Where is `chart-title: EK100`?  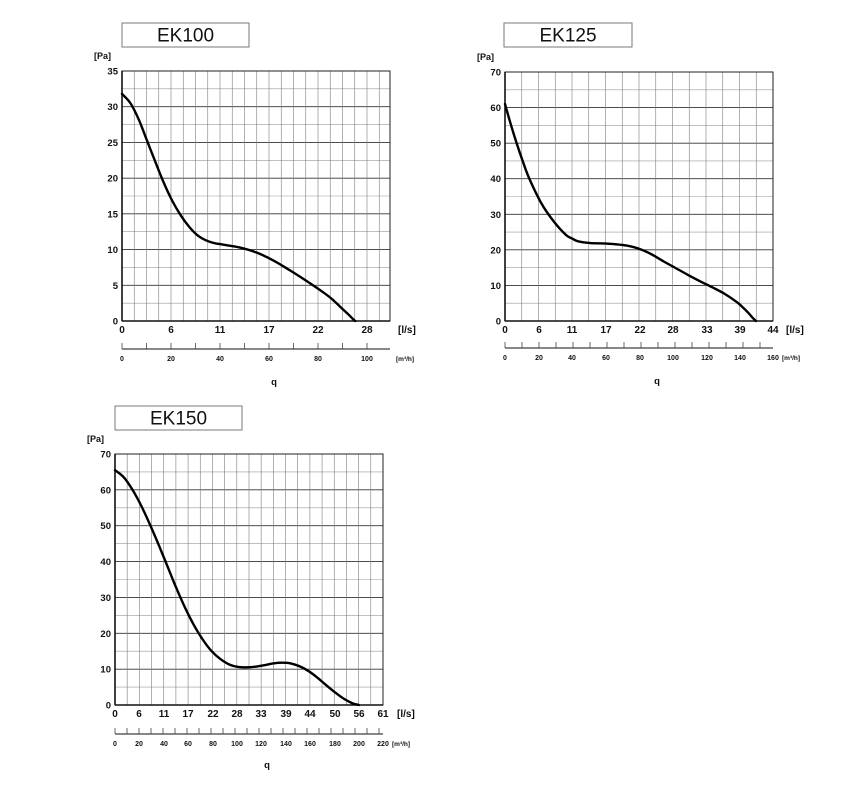 chart-title: EK100 is located at coordinates (185, 36).